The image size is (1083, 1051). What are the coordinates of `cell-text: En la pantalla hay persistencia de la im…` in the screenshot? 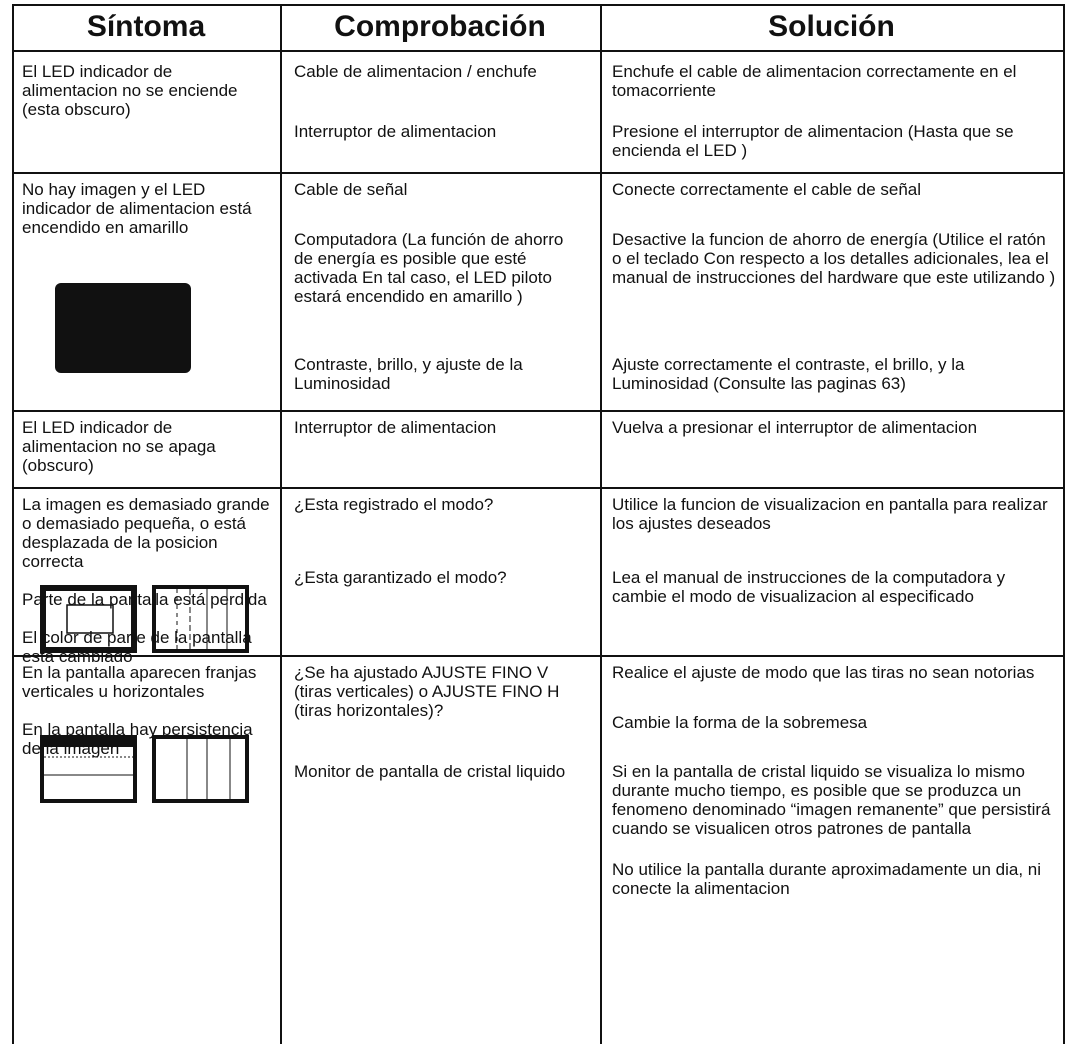 It's located at (137, 739).